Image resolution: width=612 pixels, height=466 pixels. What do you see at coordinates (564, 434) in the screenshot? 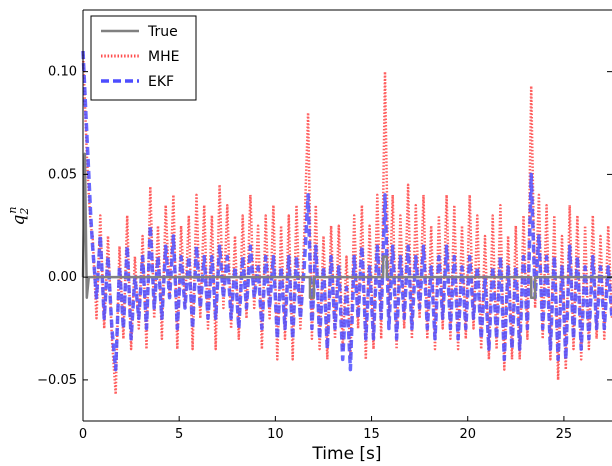
I see `x-tick-label: 25` at bounding box center [564, 434].